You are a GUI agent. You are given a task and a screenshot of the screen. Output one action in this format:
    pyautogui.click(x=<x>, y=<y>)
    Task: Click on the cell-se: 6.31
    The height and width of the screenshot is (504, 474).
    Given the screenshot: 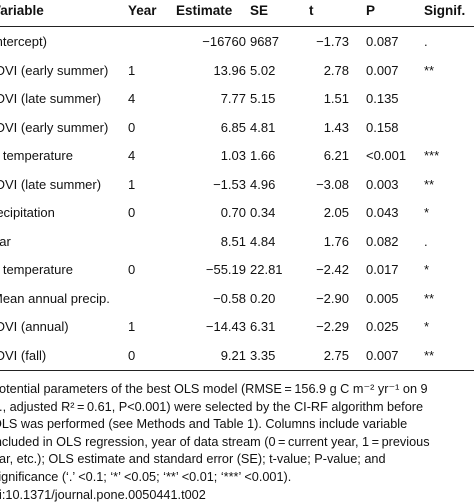 What is the action you would take?
    pyautogui.click(x=263, y=326)
    